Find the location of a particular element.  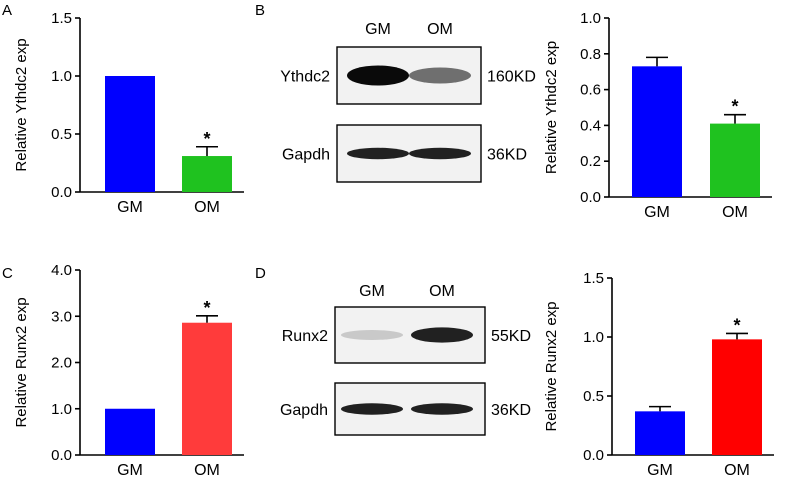

chart-c-y-tick-label: 4.0 is located at coordinates (61, 270).